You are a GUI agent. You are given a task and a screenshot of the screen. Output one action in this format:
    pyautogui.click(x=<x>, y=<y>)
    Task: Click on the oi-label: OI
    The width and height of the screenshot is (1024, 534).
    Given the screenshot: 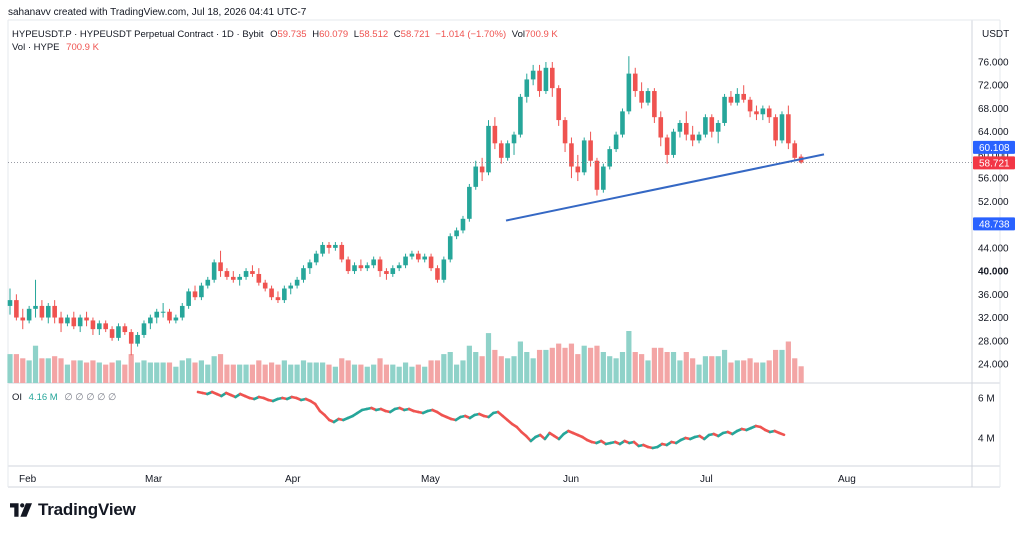 What is the action you would take?
    pyautogui.click(x=17, y=397)
    